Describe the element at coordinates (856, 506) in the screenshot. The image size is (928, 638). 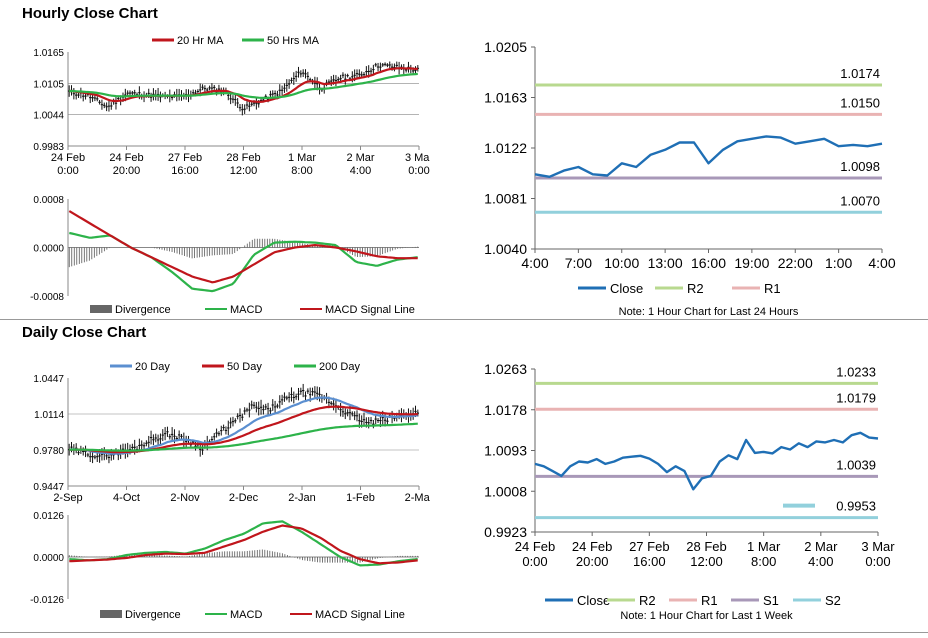
I see `level-label-s2: 0.9953` at that location.